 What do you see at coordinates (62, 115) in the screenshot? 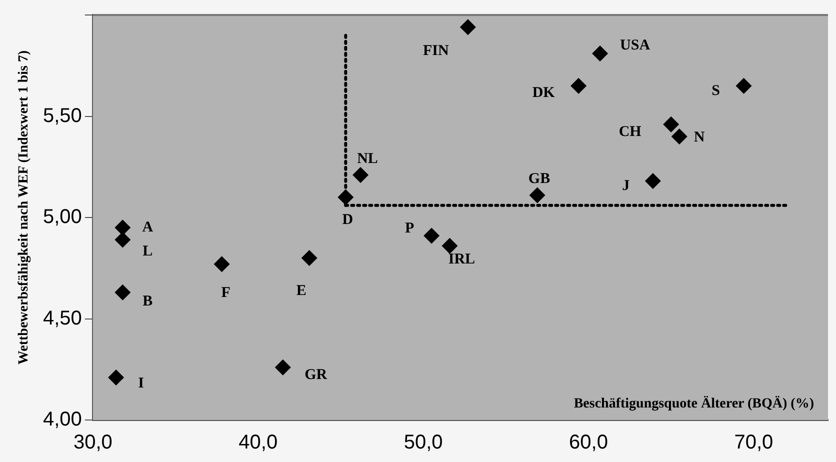
I see `y-tick-label: 5,50` at bounding box center [62, 115].